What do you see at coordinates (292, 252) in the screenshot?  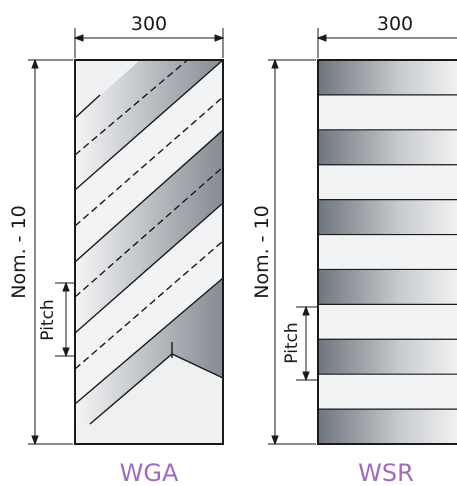 I see `wsr-height-dimension` at bounding box center [292, 252].